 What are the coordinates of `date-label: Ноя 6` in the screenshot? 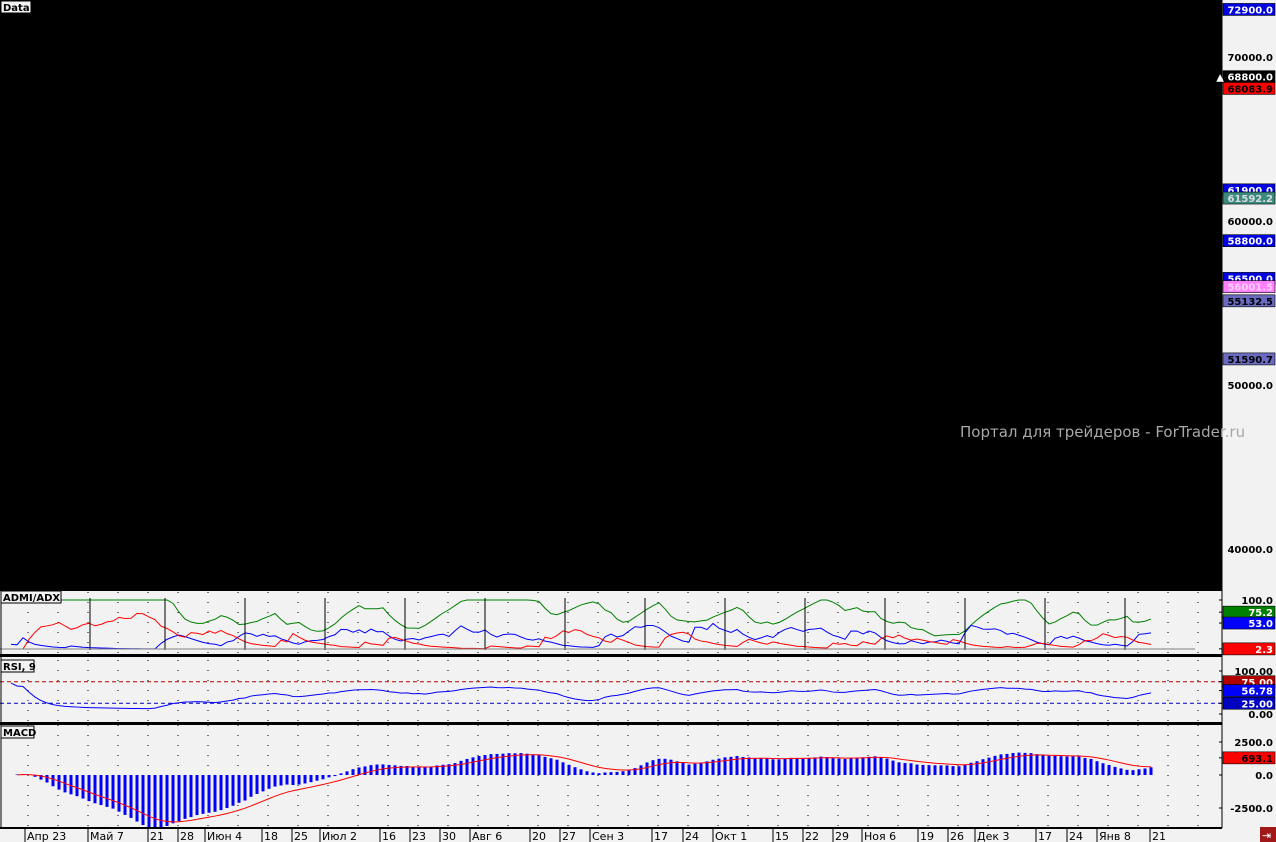 It's located at (880, 836).